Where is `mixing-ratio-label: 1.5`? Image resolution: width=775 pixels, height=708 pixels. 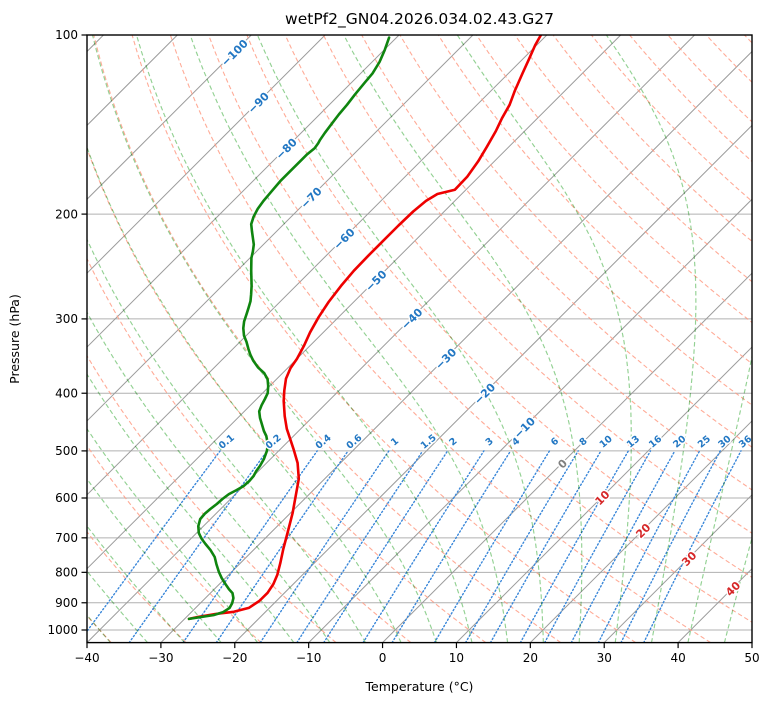
mixing-ratio-label: 1.5 is located at coordinates (429, 441).